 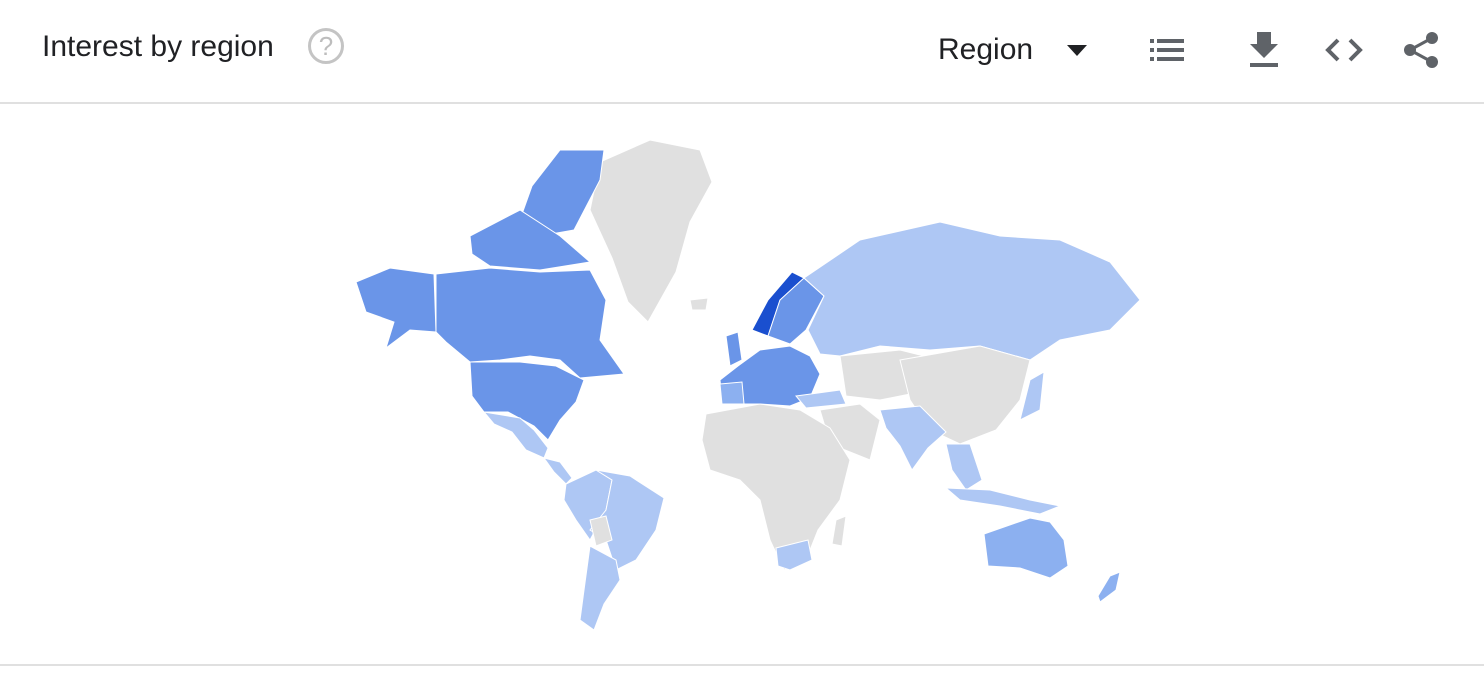 I want to click on region-greenland, so click(x=651, y=231).